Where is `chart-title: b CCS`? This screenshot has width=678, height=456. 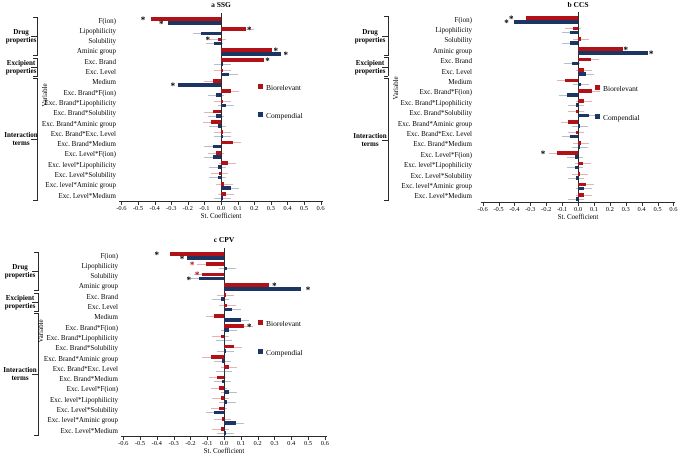
chart-title: b CCS is located at coordinates (578, 4).